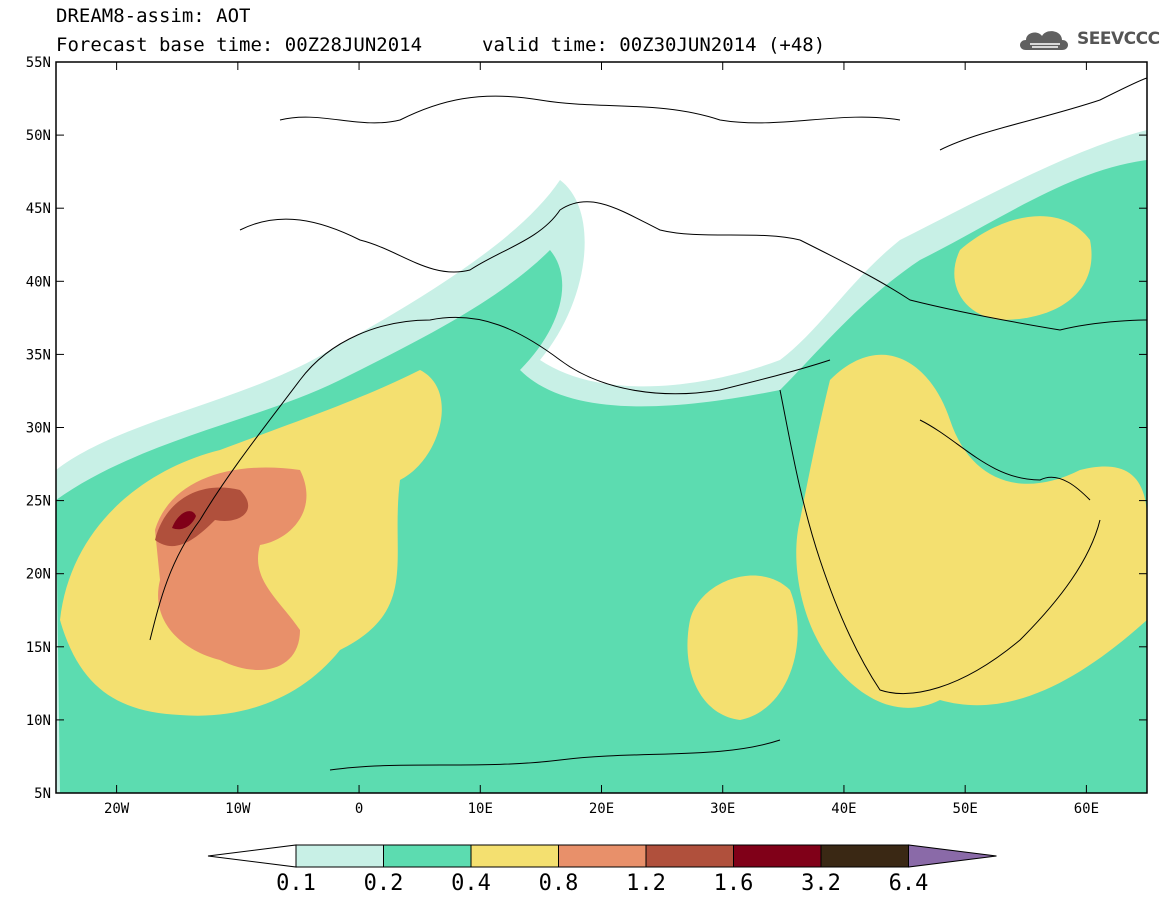 This screenshot has height=905, width=1165. Describe the element at coordinates (908, 883) in the screenshot. I see `colorbar-label: 6.4` at that location.